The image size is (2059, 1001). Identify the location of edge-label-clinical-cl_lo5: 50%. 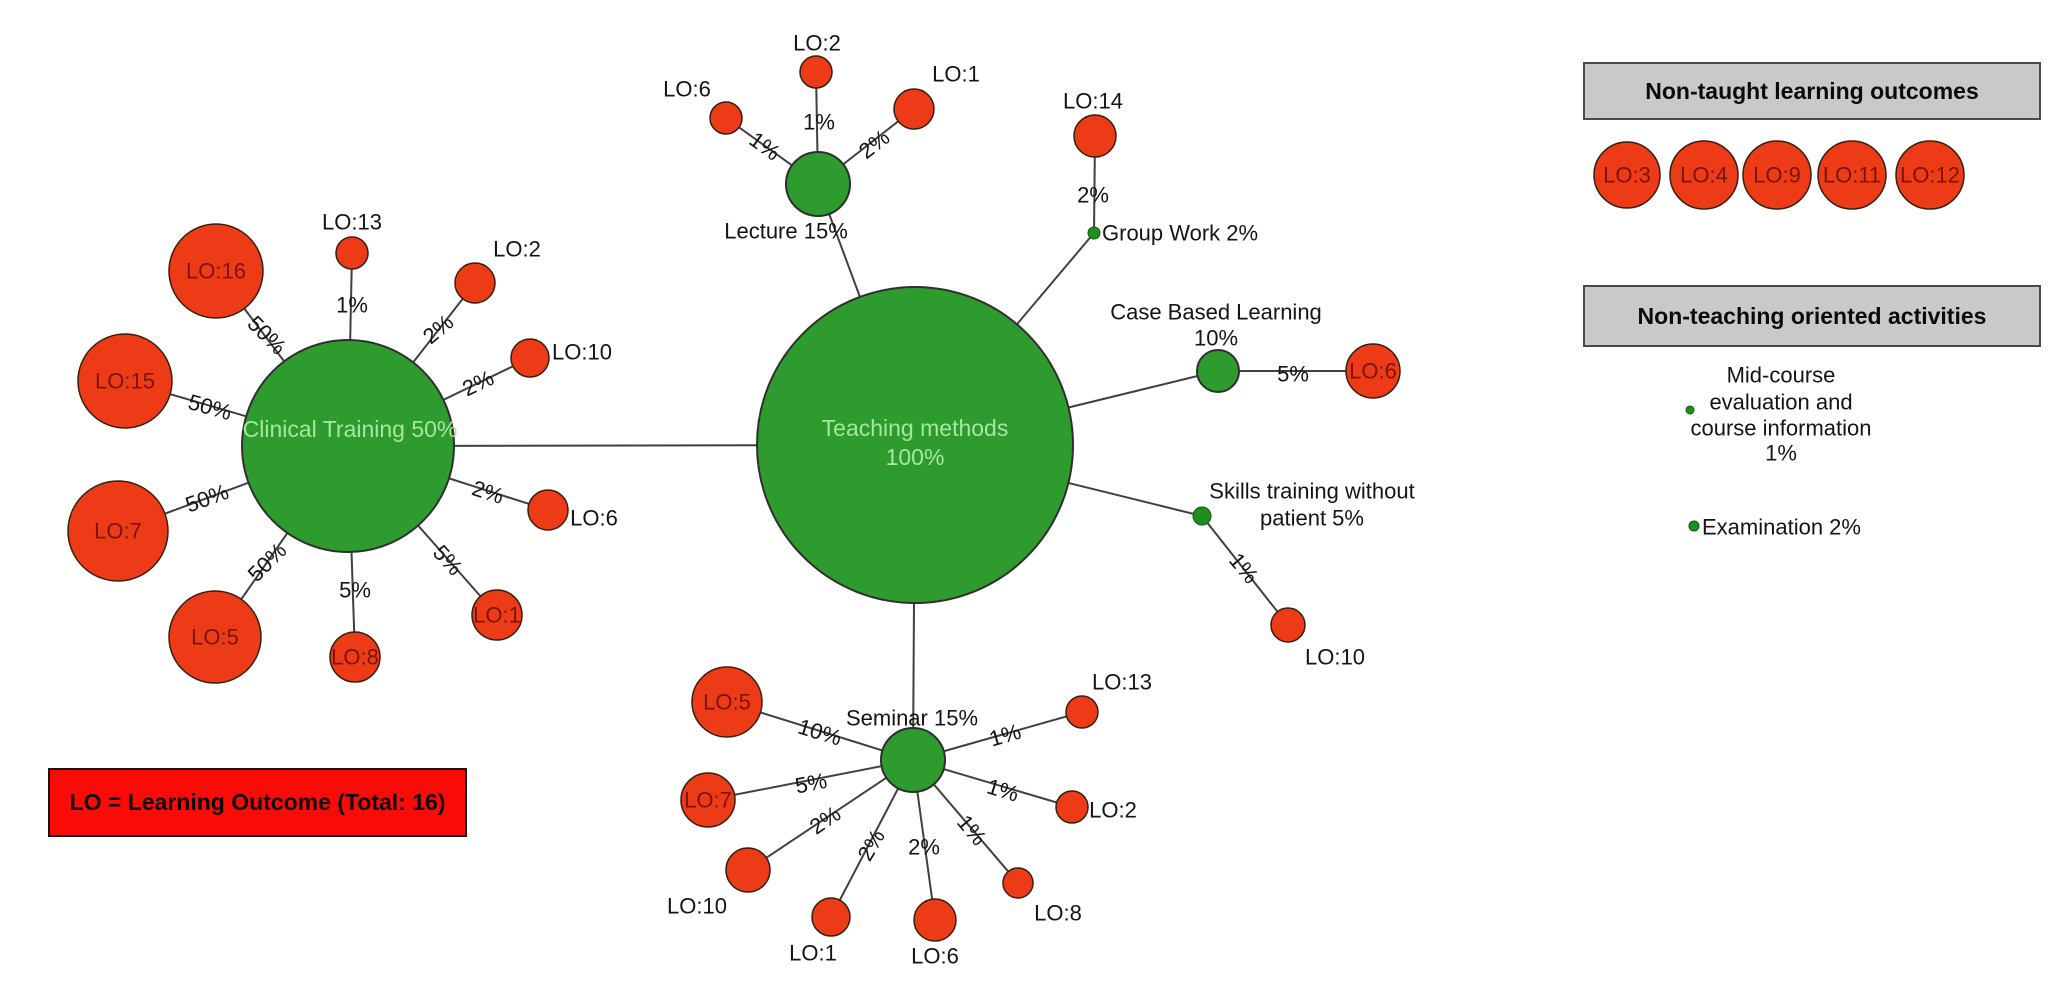
(267, 562).